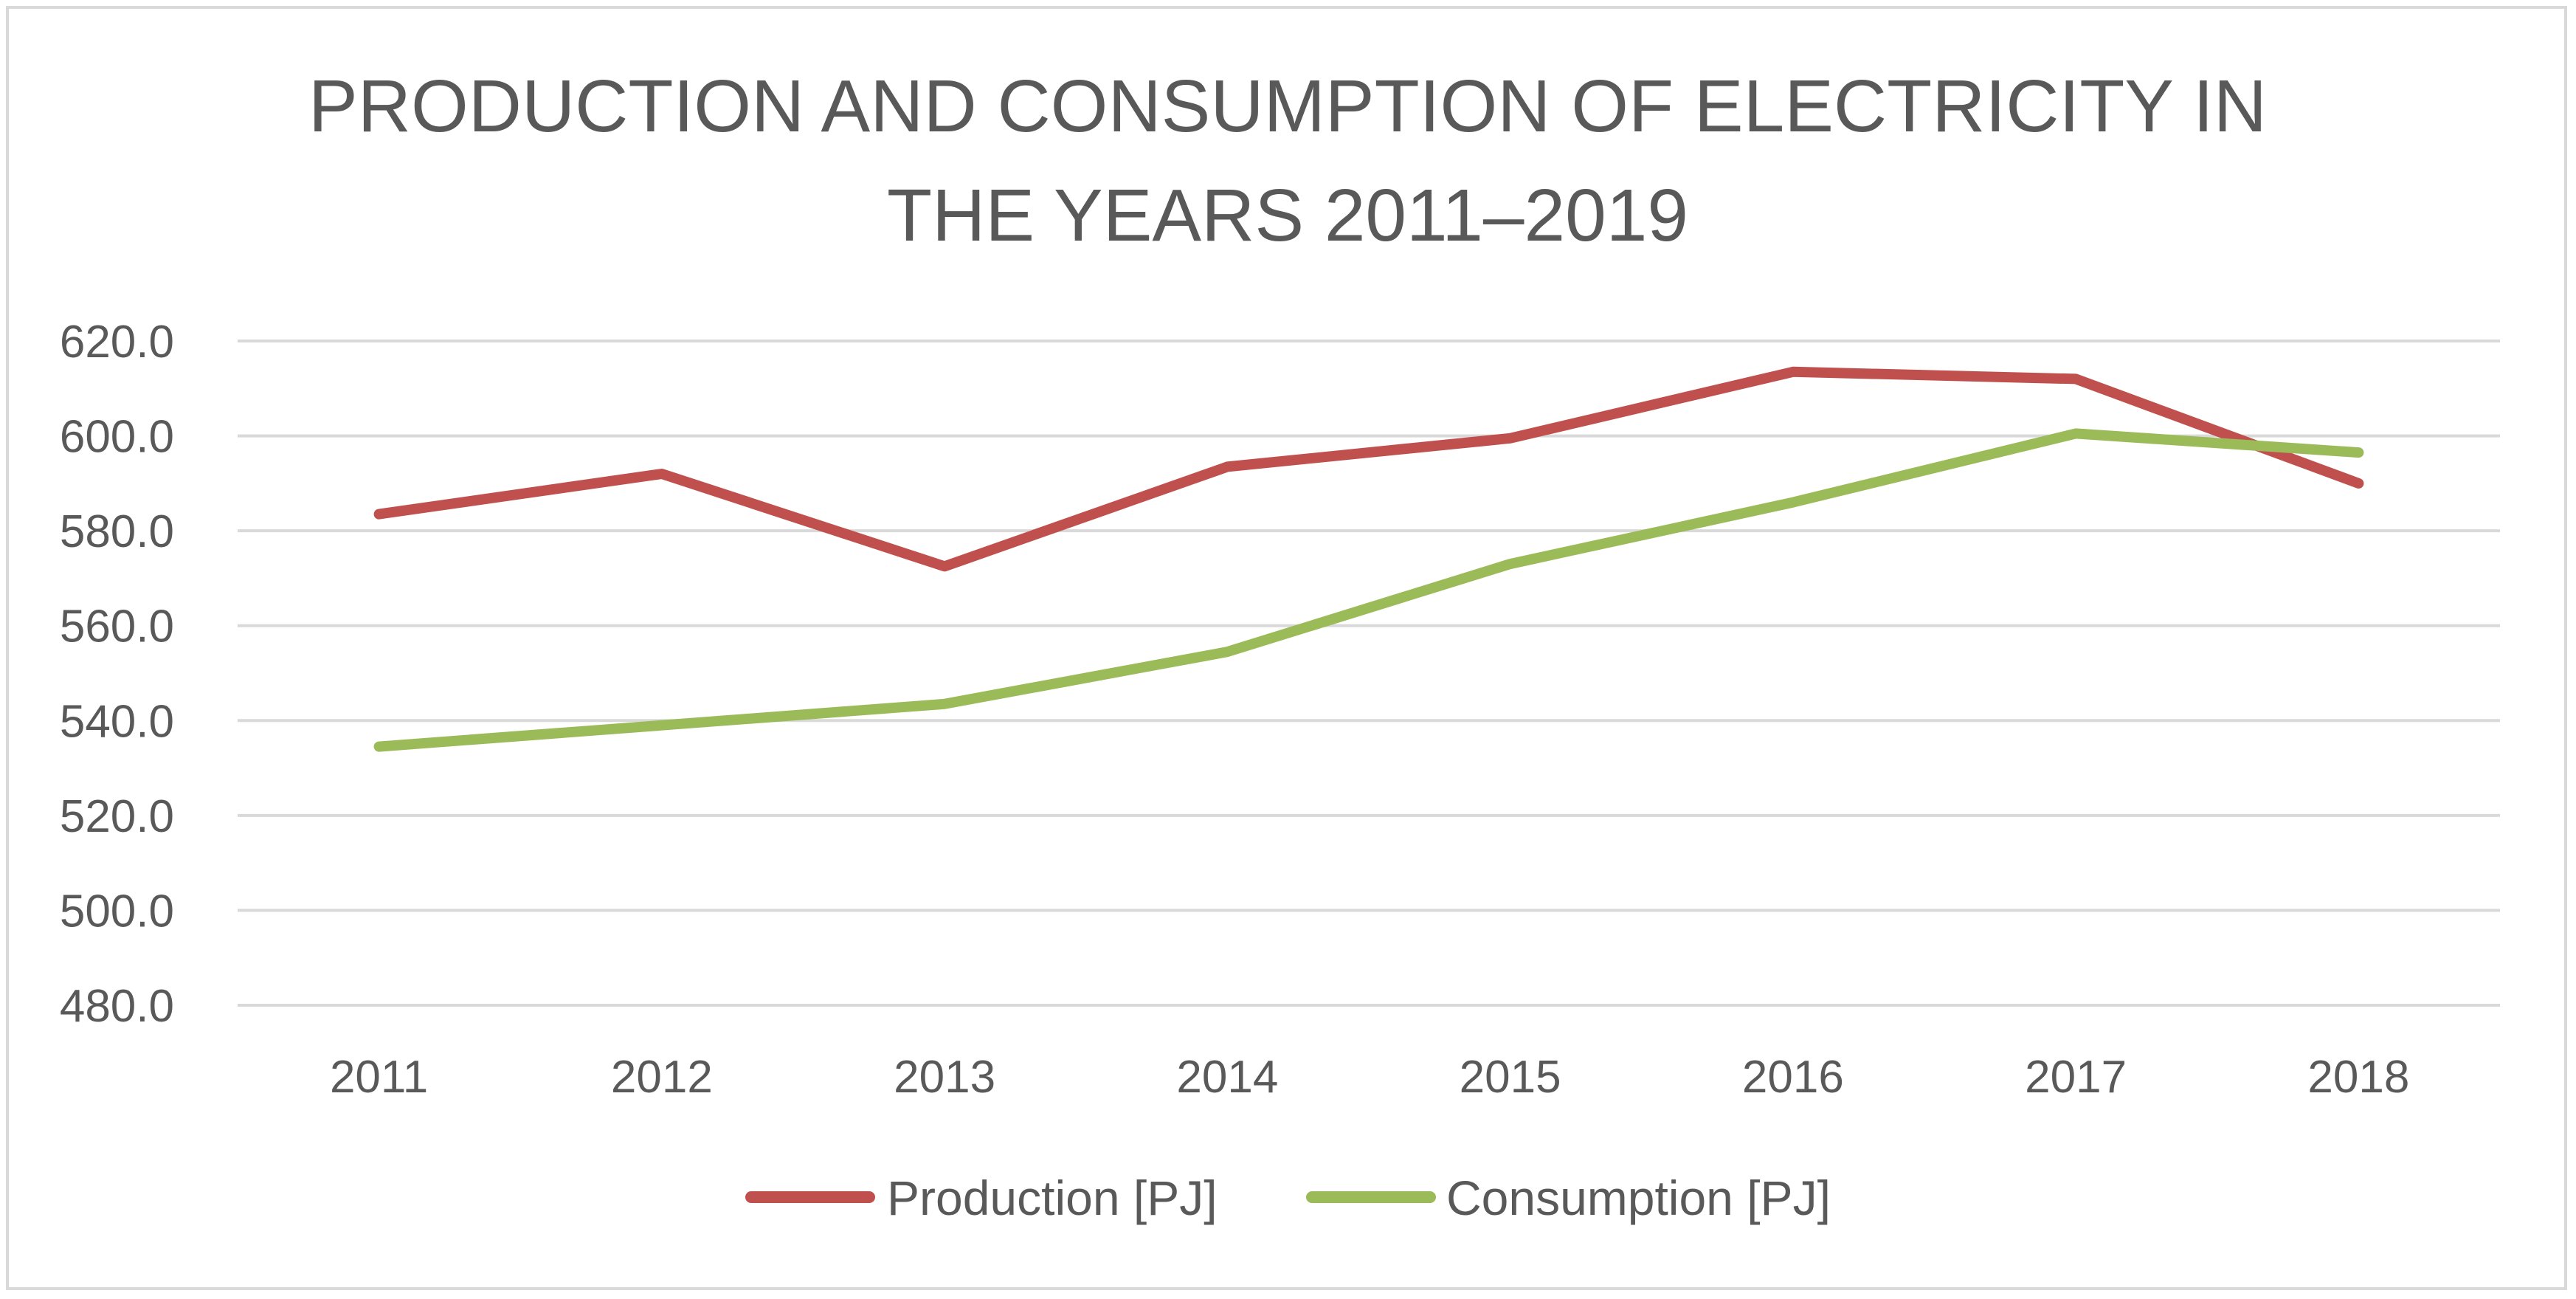 This screenshot has height=1299, width=2576. I want to click on x-tick-label: 2012, so click(662, 1077).